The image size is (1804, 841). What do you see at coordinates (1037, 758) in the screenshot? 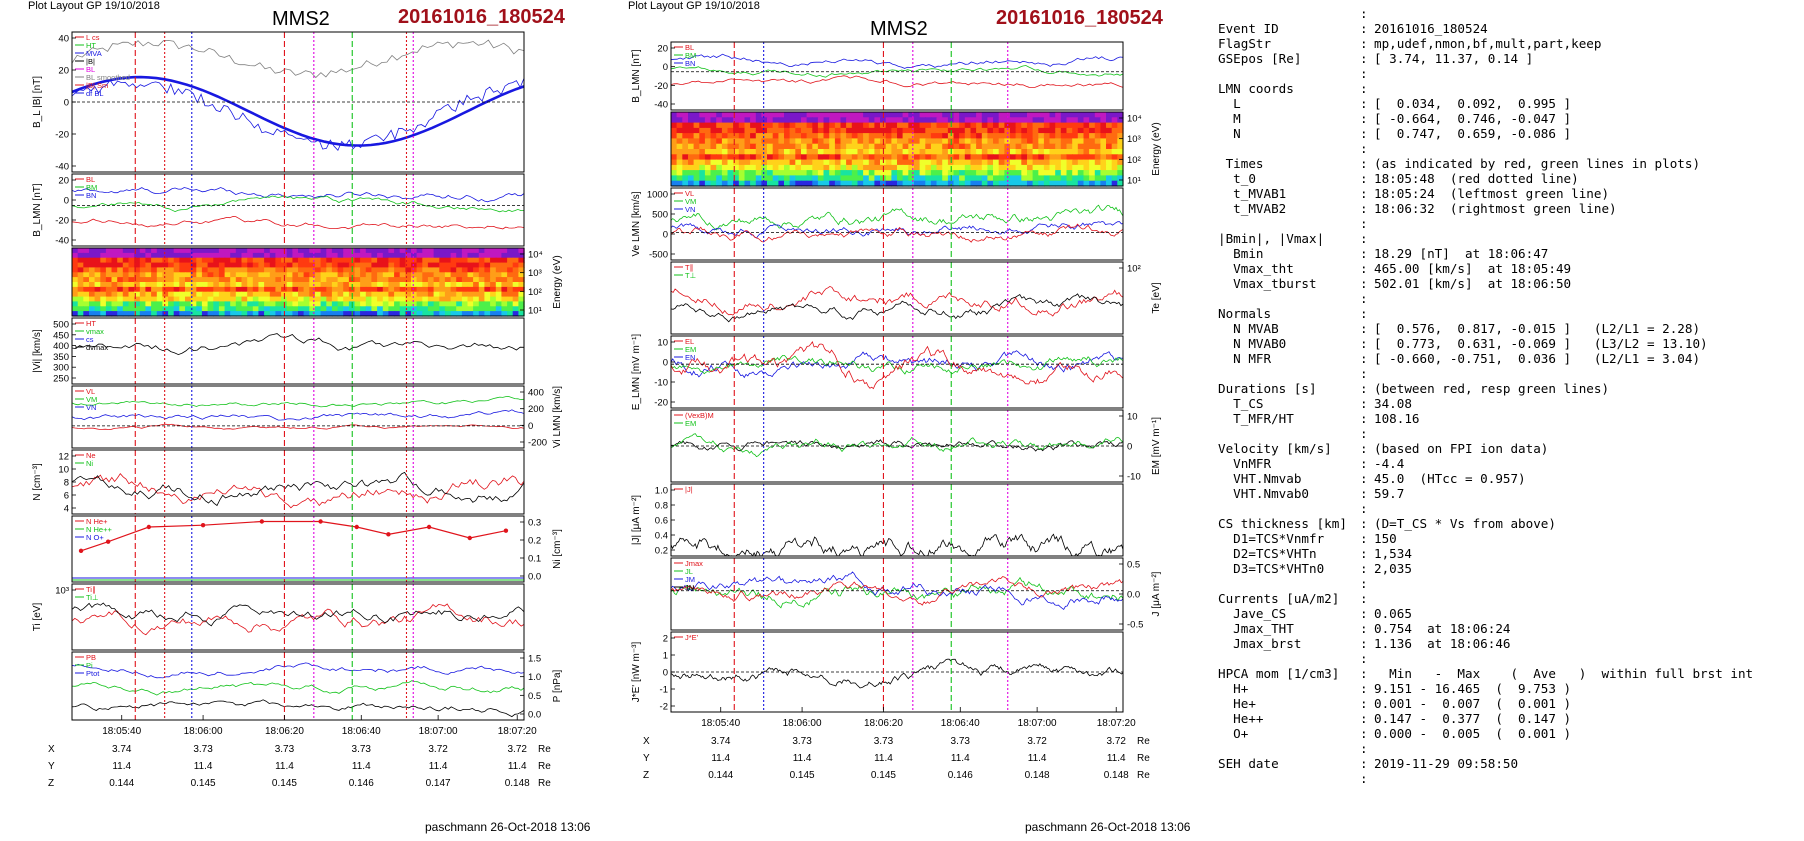
I see `ephemeris-value: 11.4` at bounding box center [1037, 758].